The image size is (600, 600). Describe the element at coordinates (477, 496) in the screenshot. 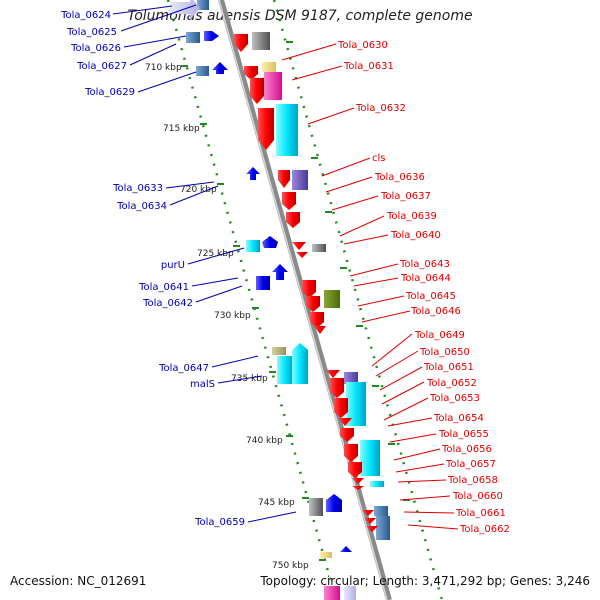

I see `gene-label-tola-0660: Tola_0660` at that location.